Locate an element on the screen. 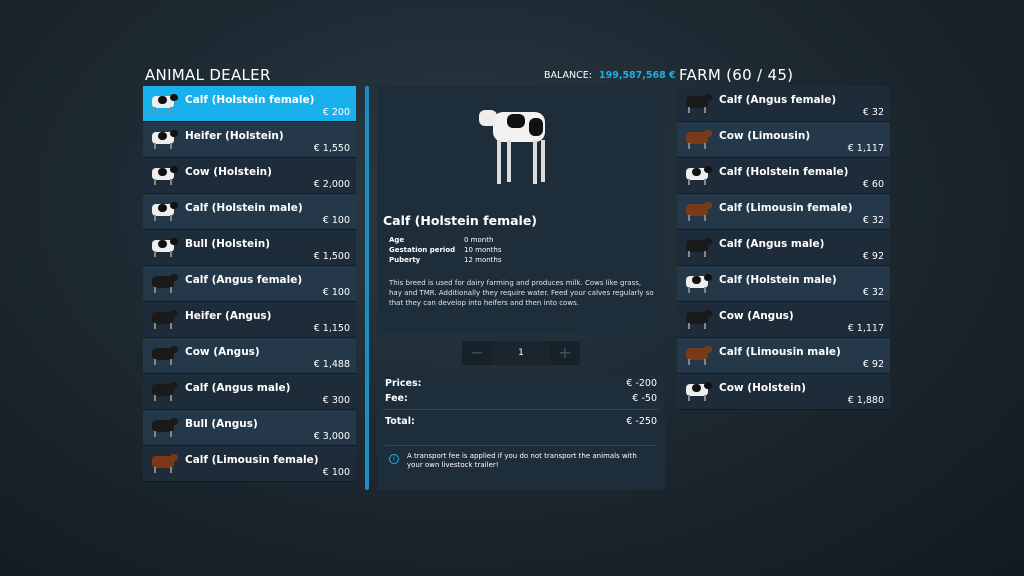  attribute-label: Gestation period is located at coordinates (422, 250).